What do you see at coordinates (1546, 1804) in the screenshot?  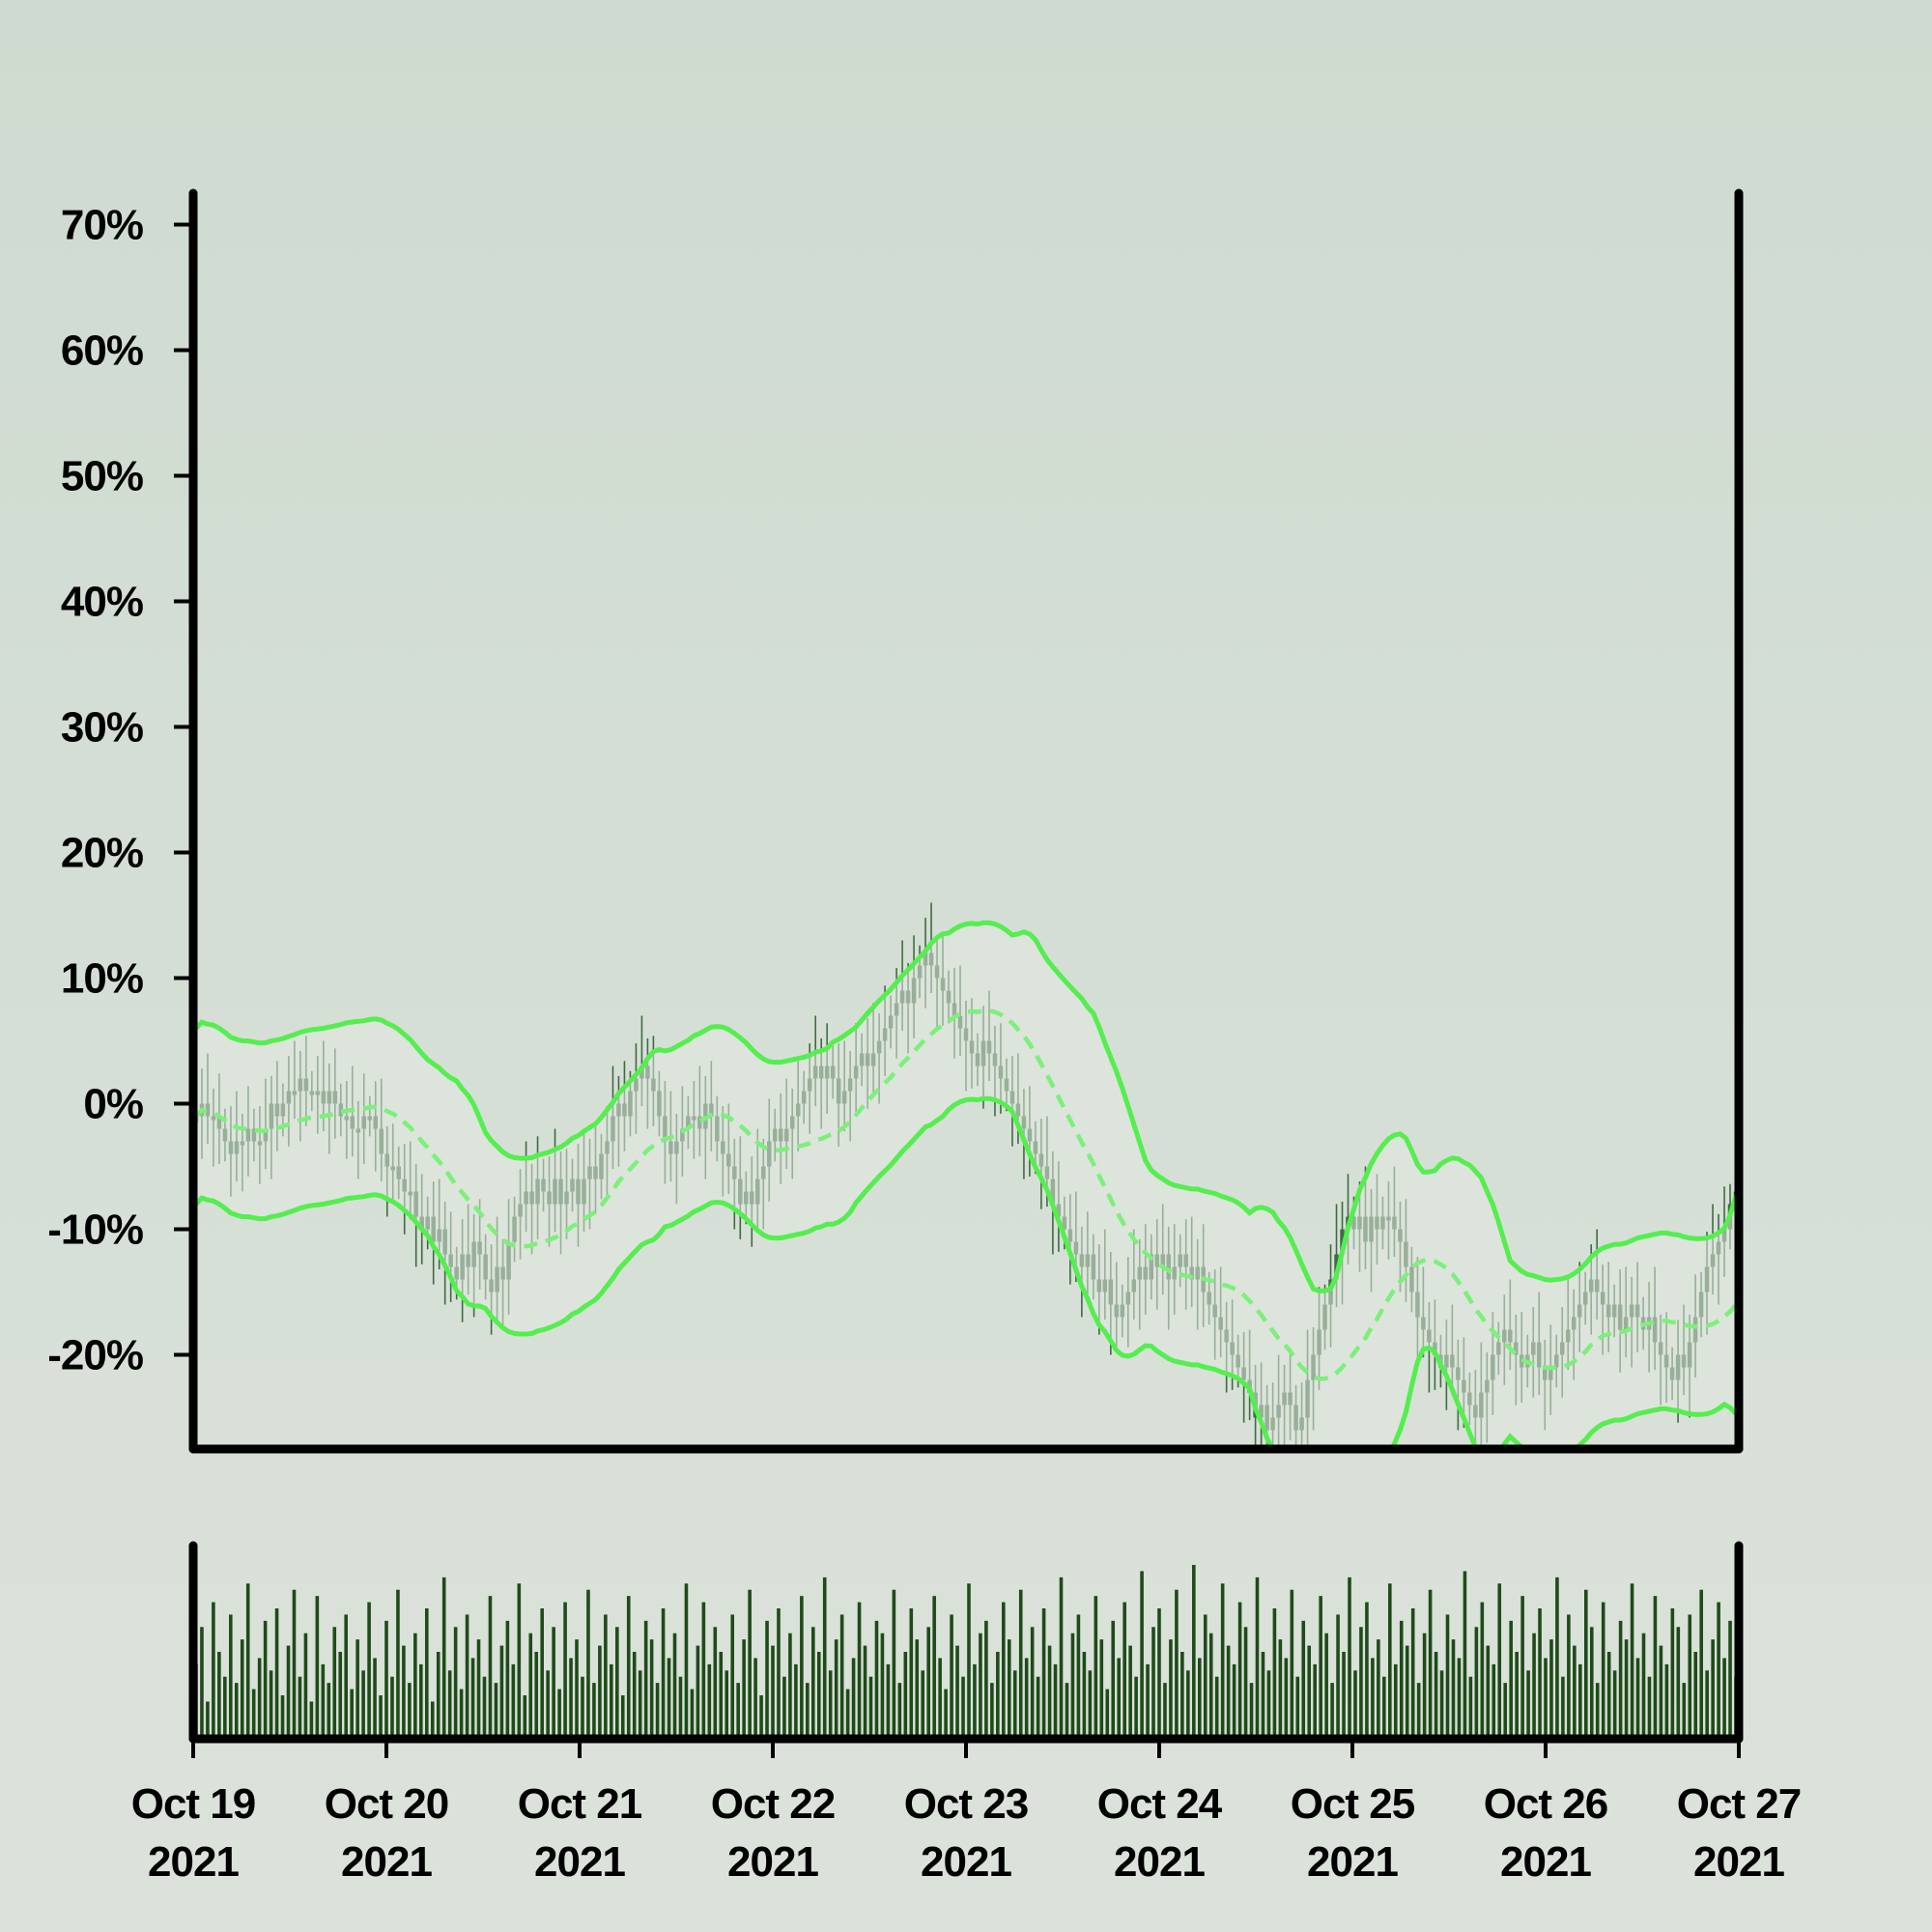 I see `x-tick-label-date: Oct 26` at bounding box center [1546, 1804].